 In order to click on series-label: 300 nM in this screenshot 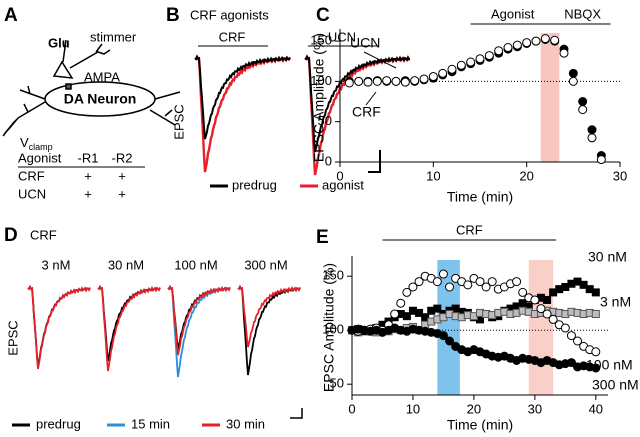, I will do `click(615, 385)`.